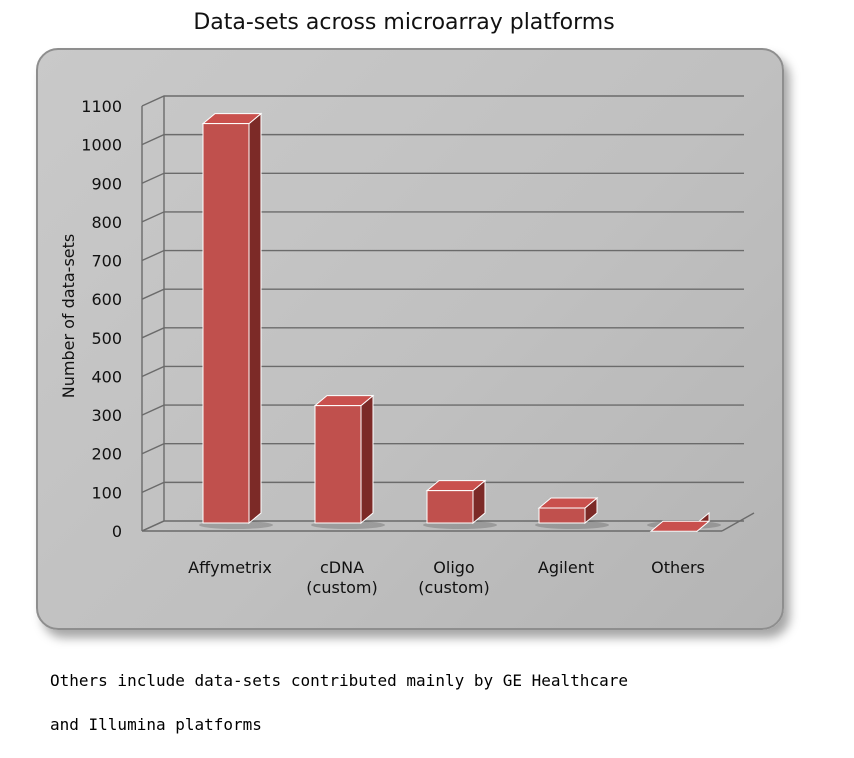 This screenshot has height=758, width=854. I want to click on y-tick-label: 700, so click(106, 261).